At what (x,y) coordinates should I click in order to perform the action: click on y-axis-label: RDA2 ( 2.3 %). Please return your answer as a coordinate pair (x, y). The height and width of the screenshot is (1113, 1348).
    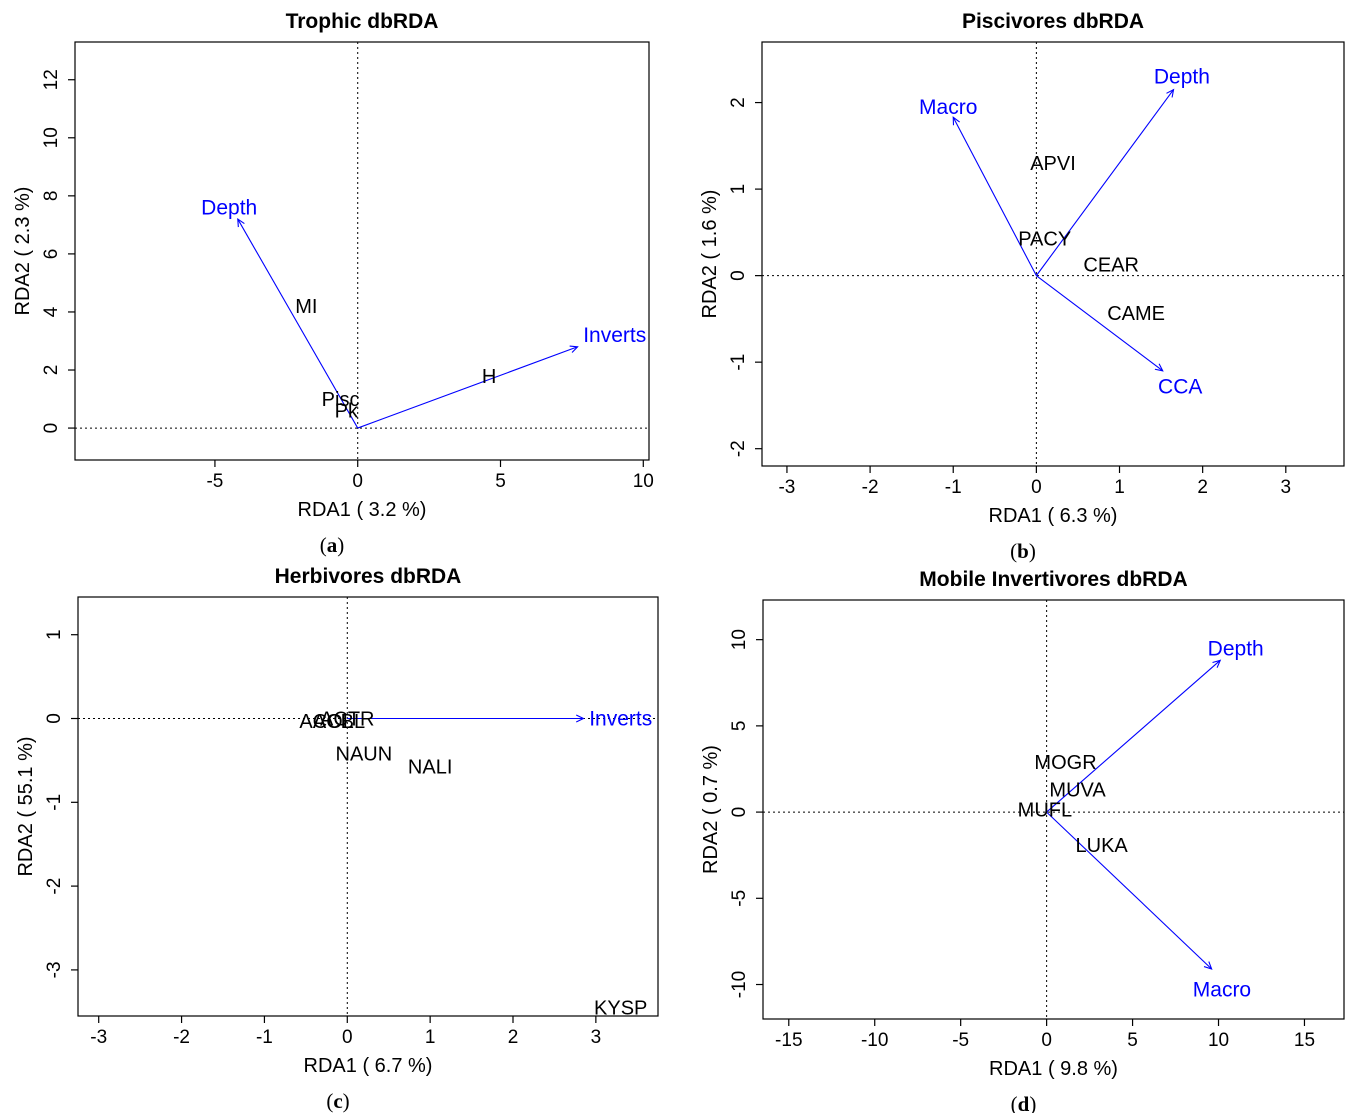
    Looking at the image, I should click on (23, 251).